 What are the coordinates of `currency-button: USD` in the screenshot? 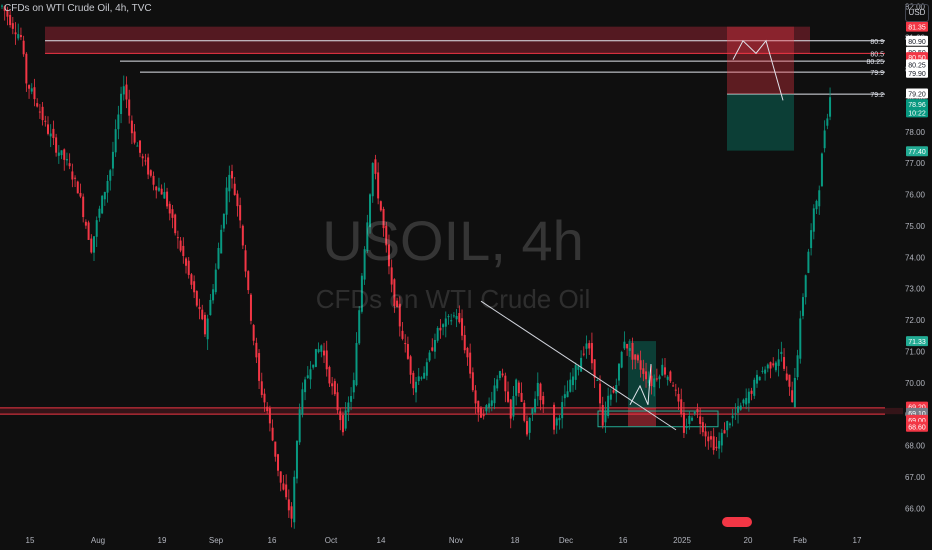 It's located at (917, 13).